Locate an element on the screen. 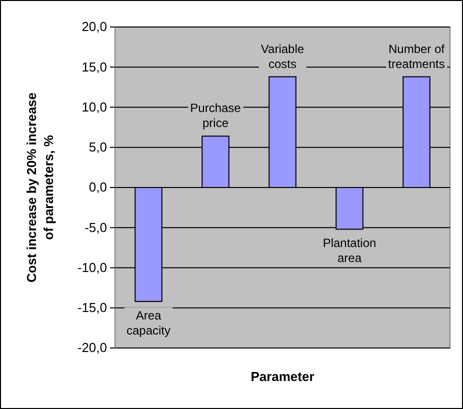 This screenshot has width=463, height=409. y-tick-label: -15,0 is located at coordinates (92, 308).